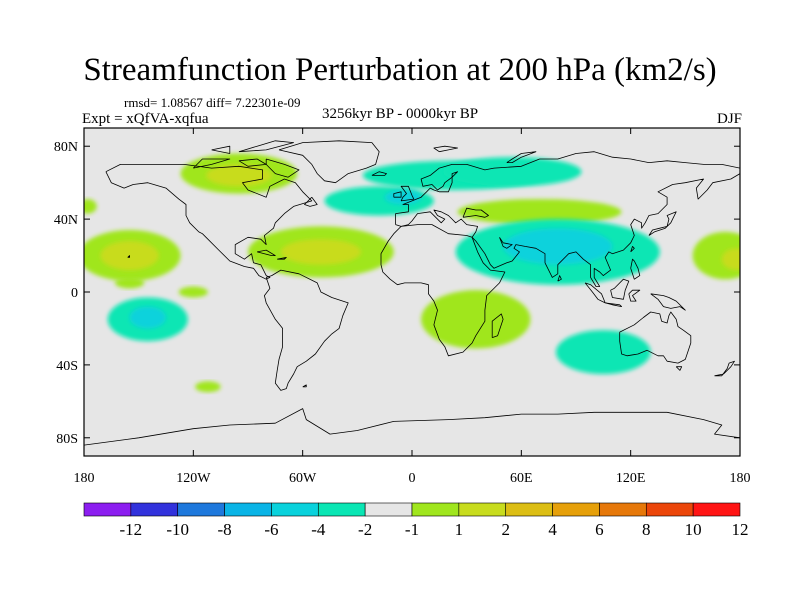  I want to click on colorbar: -12 -10 -8 -6 -4 -2 -1 1 2 4 6 8 10 12, so click(416, 520).